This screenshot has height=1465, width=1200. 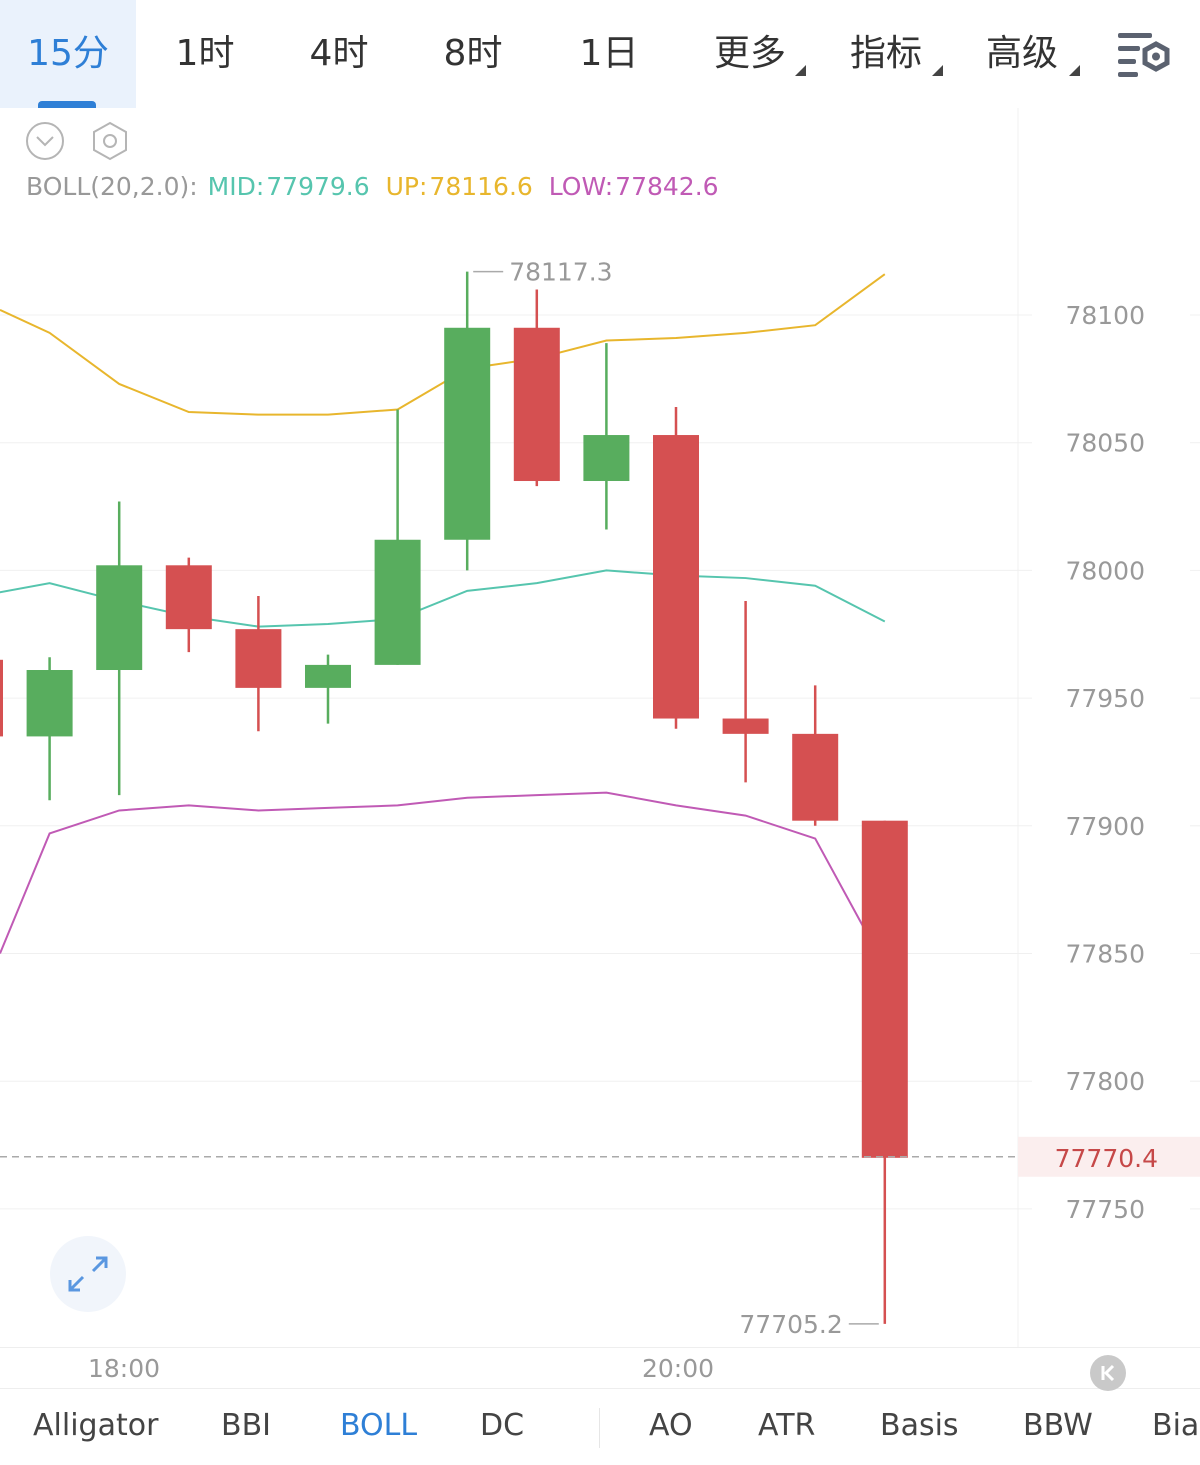 What do you see at coordinates (406, 186) in the screenshot?
I see `boll-up-label: UP:` at bounding box center [406, 186].